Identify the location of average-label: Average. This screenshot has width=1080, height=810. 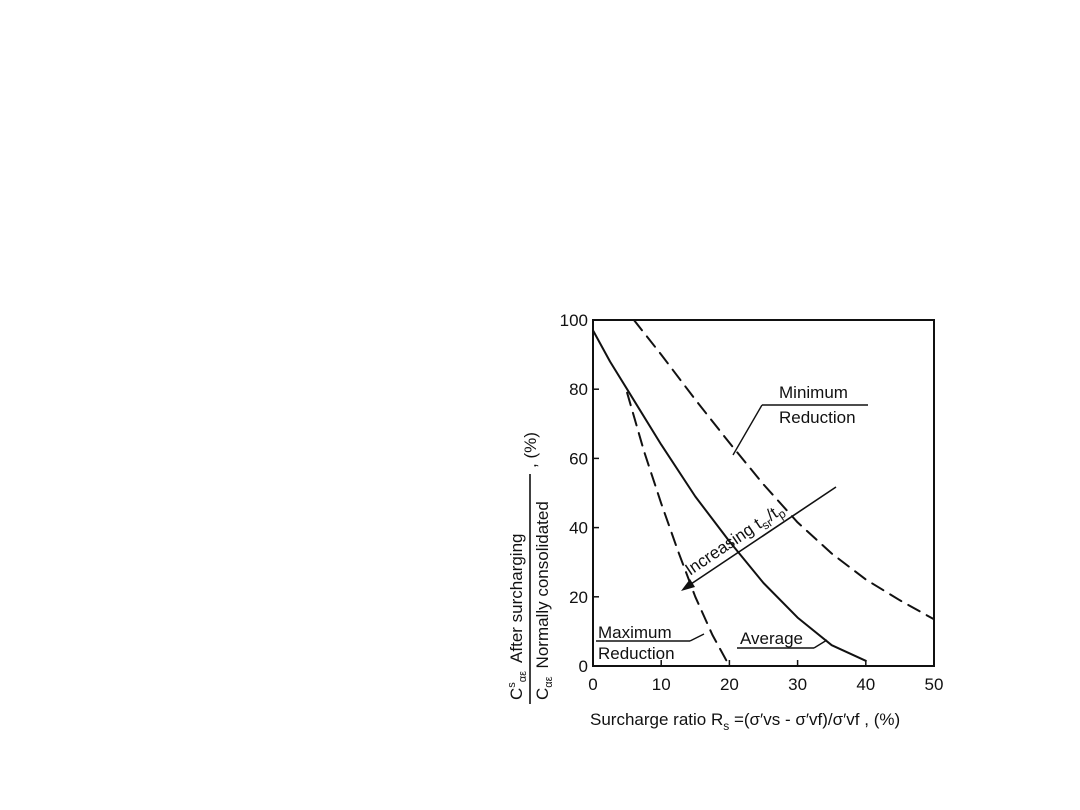
(771, 638).